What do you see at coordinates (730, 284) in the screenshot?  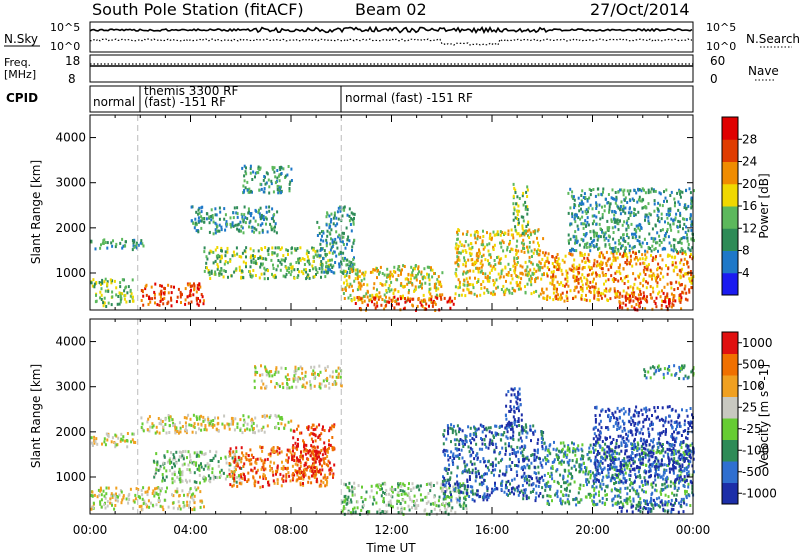 I see `colorbar-swatch` at bounding box center [730, 284].